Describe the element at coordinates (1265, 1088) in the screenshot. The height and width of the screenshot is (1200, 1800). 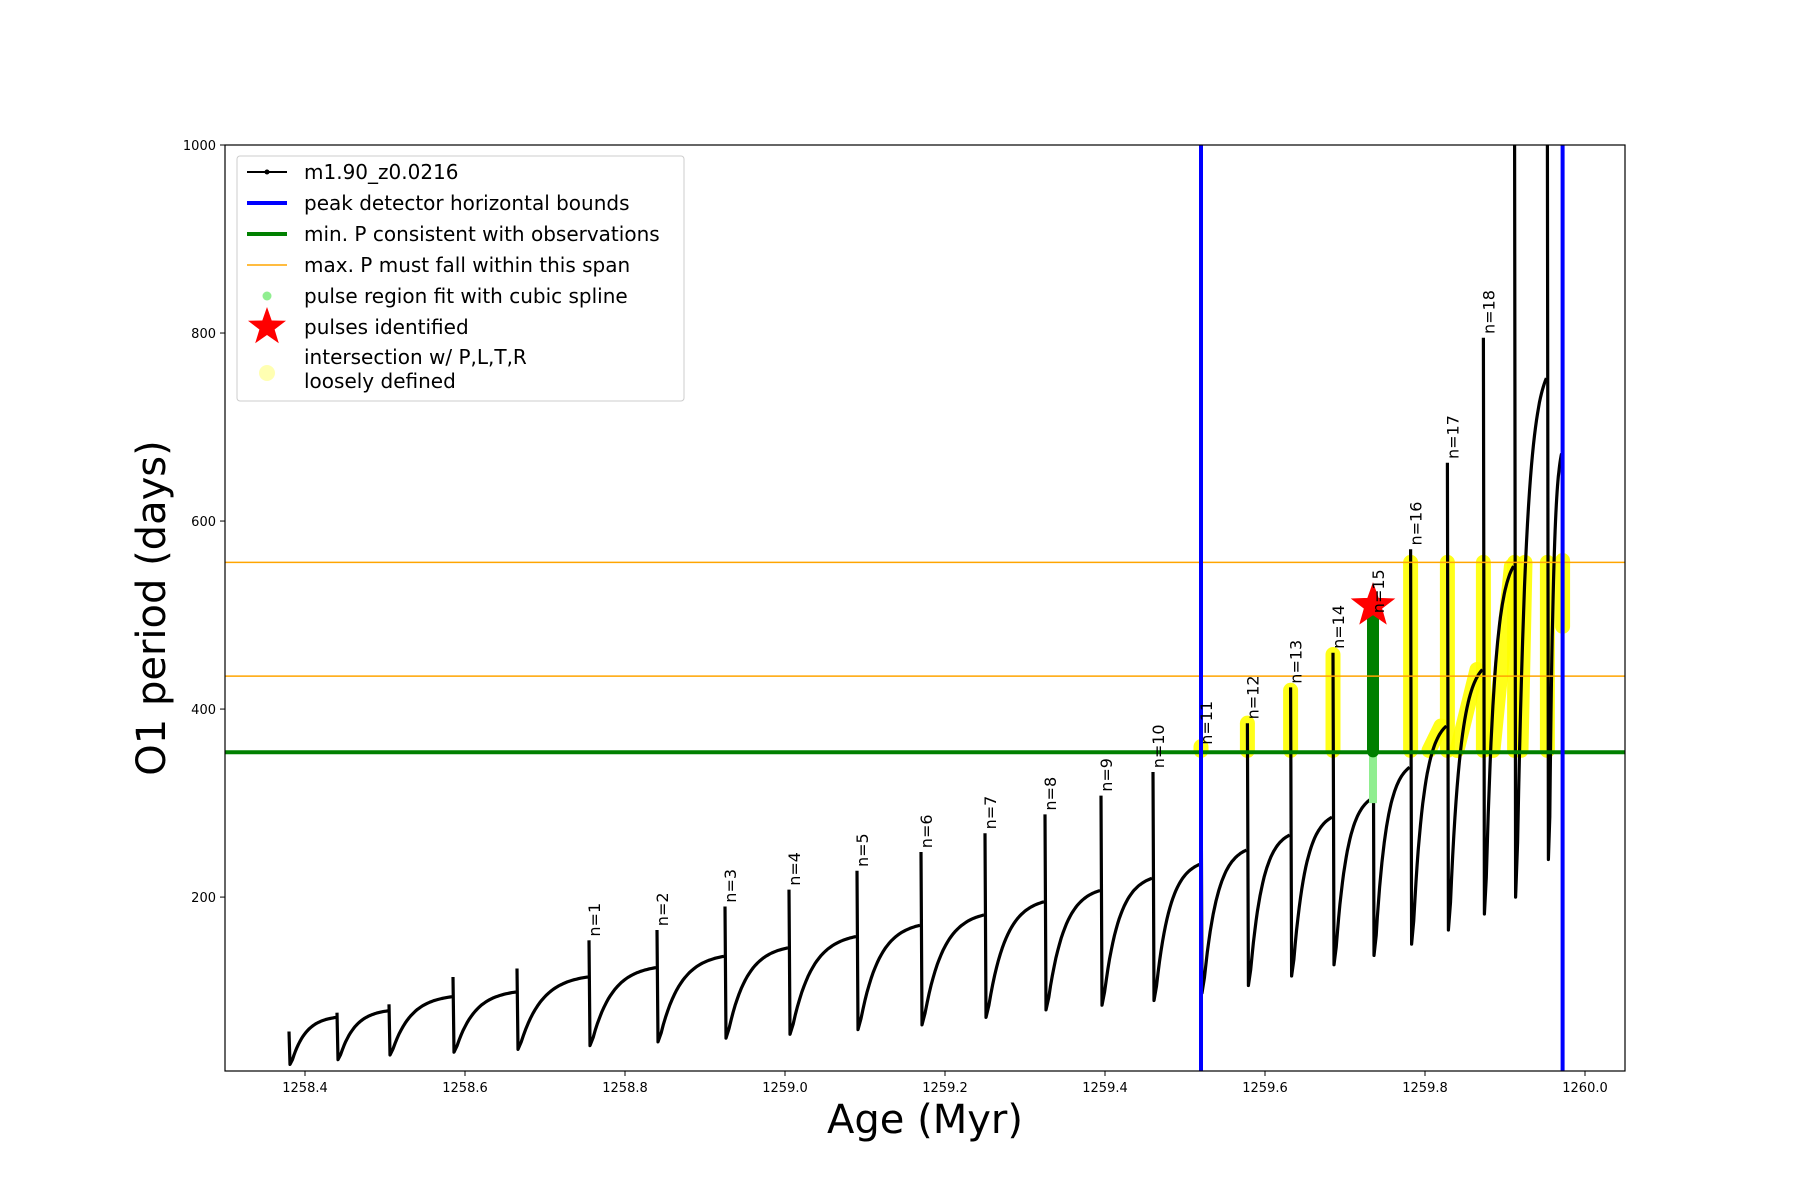
I see `x-tick-label: 1259.6` at that location.